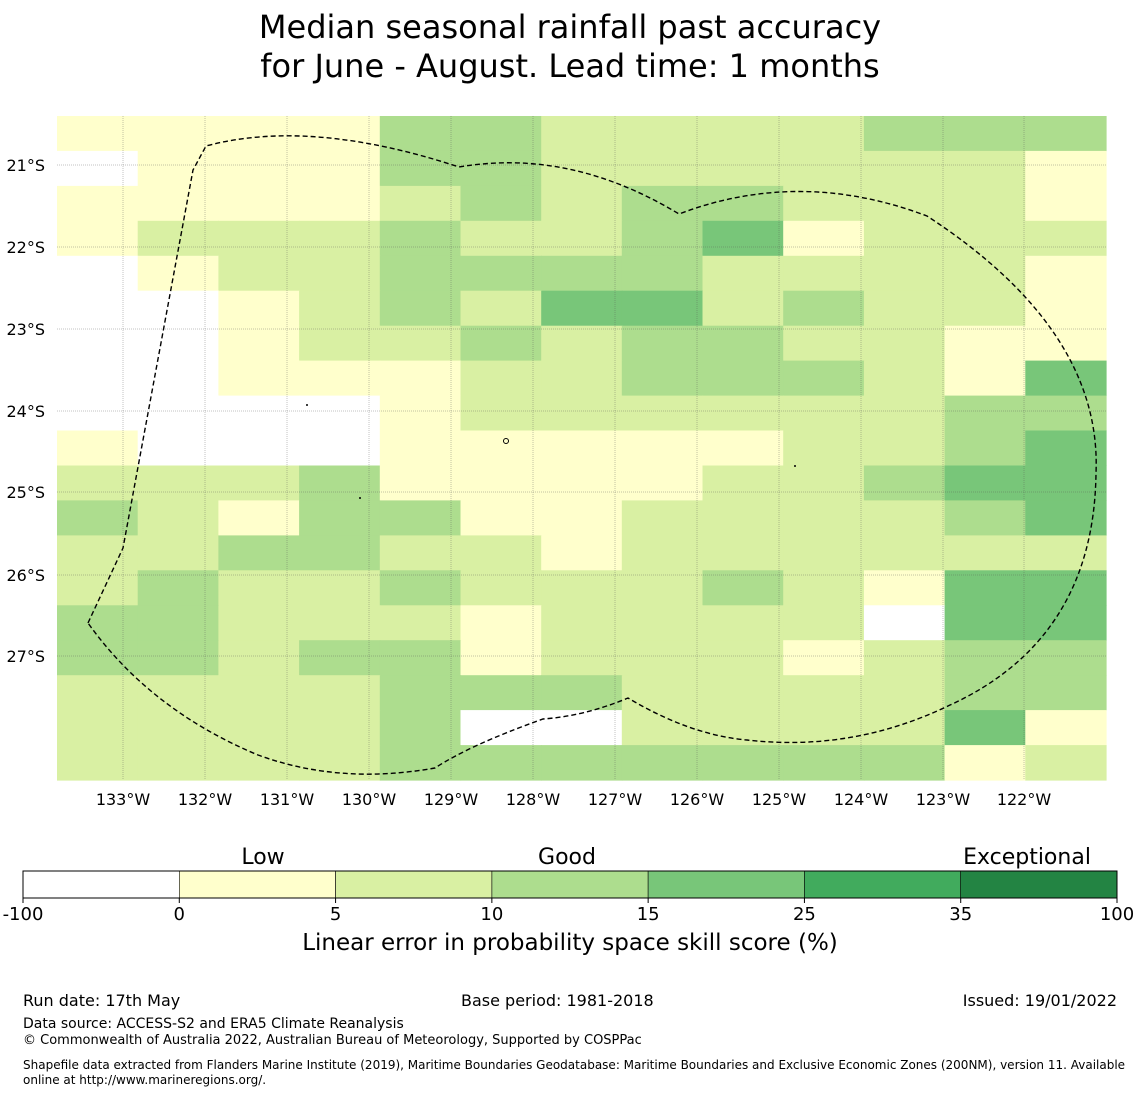 This screenshot has width=1140, height=1095. Describe the element at coordinates (615, 799) in the screenshot. I see `longitude-label: 127°W` at that location.